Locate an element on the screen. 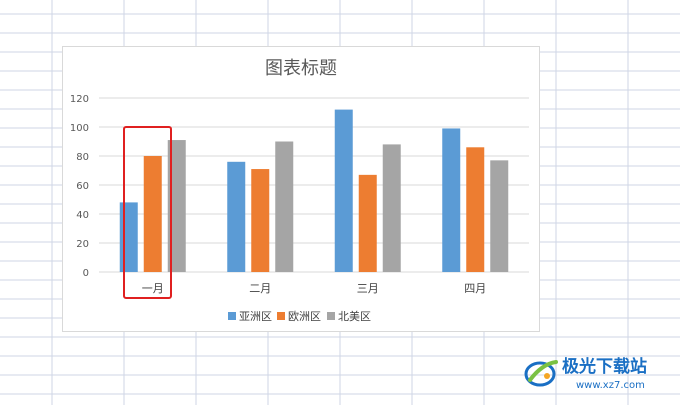  y-tick-label: 20 is located at coordinates (82, 244).